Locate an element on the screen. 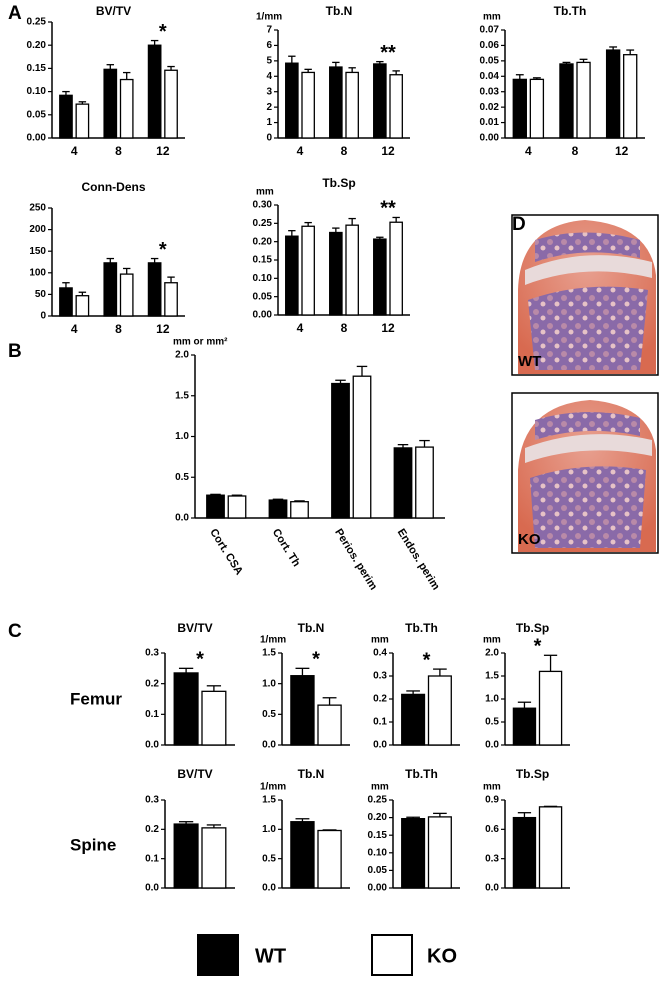 Image resolution: width=666 pixels, height=982 pixels. significance: ** is located at coordinates (388, 209).